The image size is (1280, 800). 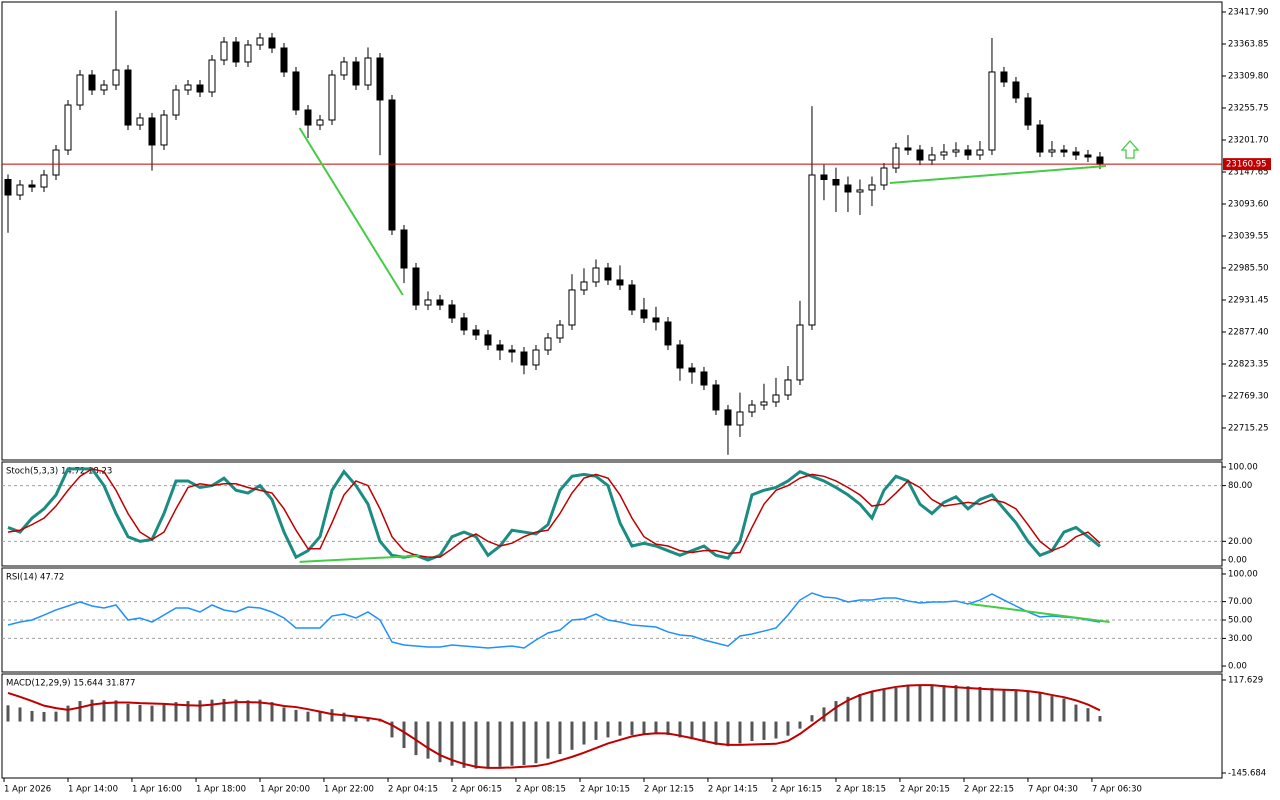 What do you see at coordinates (221, 790) in the screenshot?
I see `x-tick-label: 1 Apr 18:00` at bounding box center [221, 790].